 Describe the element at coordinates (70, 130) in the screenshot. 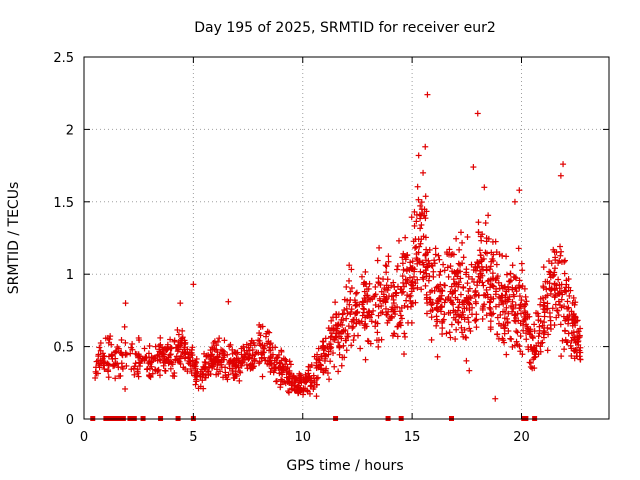

I see `y-tick-label: 2` at that location.